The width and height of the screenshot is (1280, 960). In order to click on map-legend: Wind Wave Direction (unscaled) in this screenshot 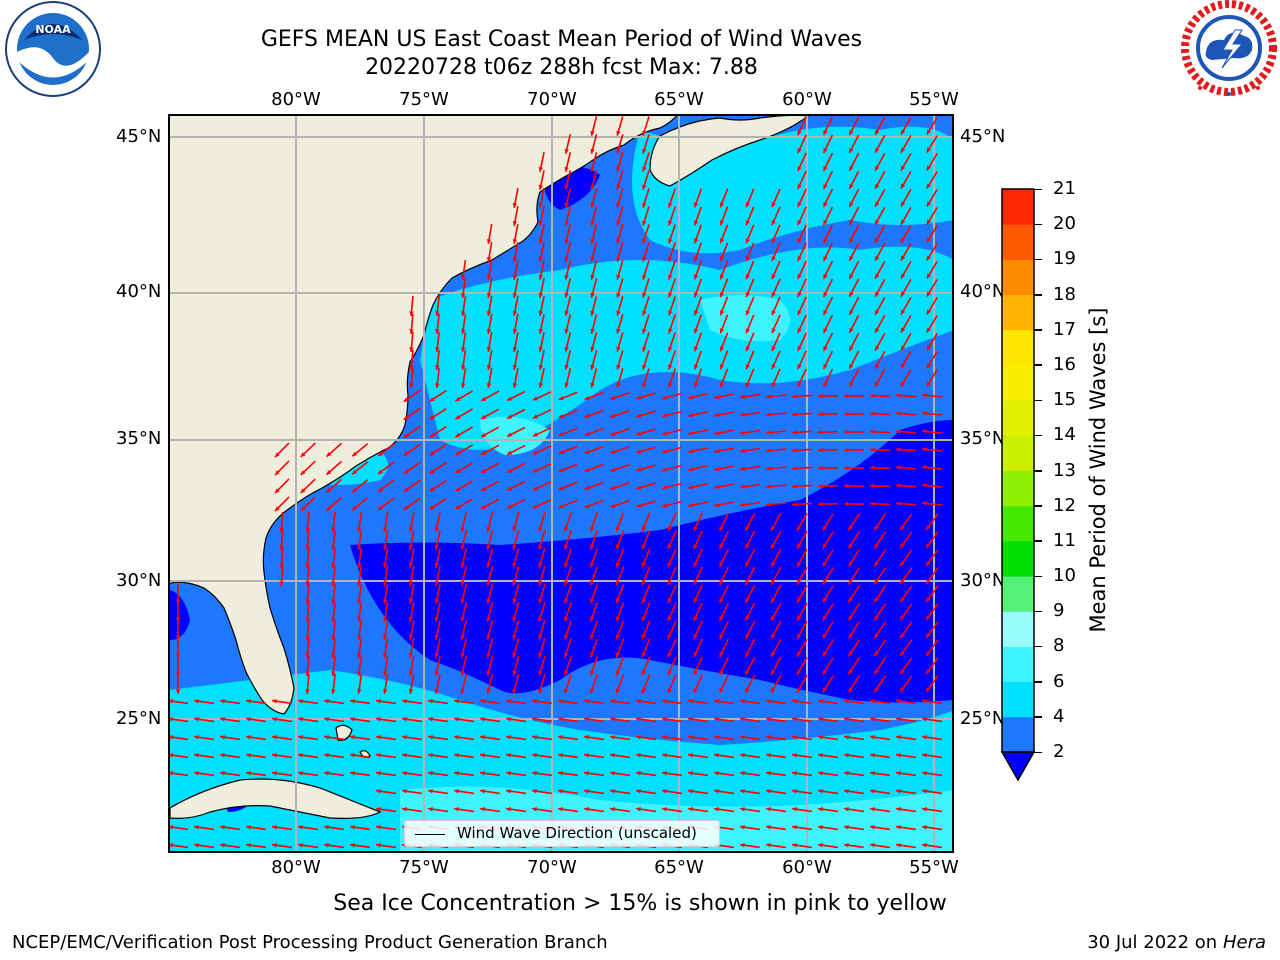, I will do `click(562, 833)`.